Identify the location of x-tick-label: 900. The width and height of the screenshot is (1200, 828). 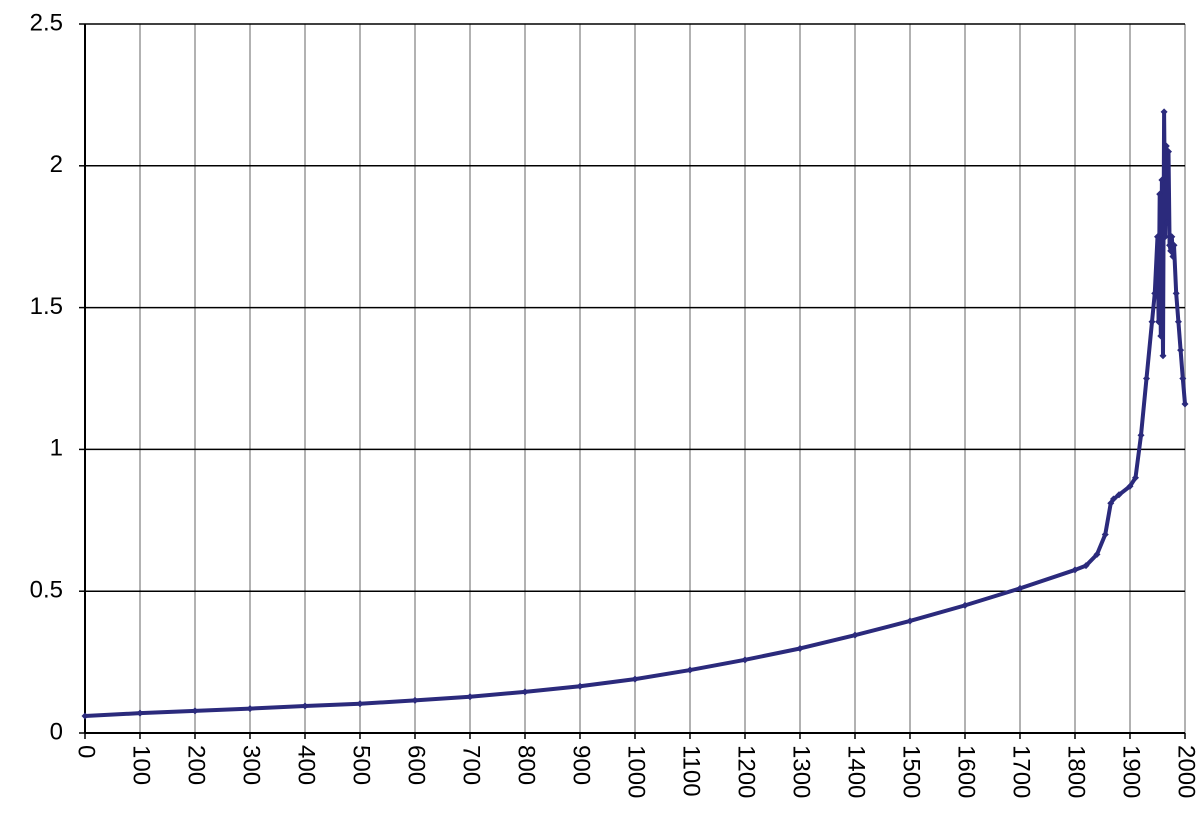
(581, 765).